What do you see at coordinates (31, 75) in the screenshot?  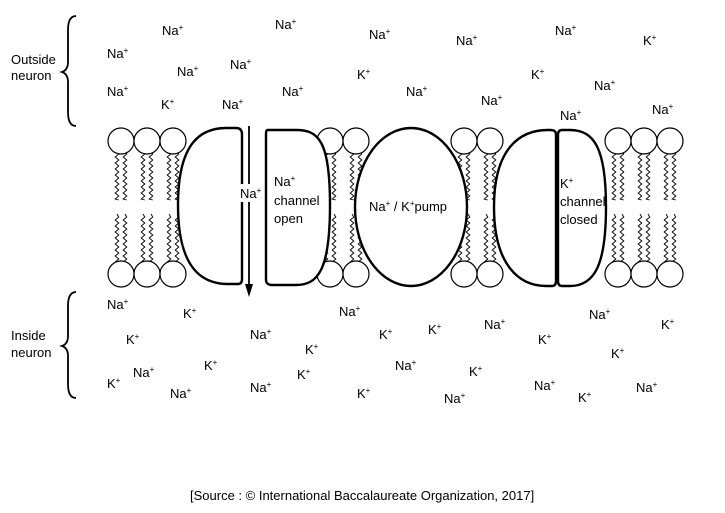 I see `outside-label-line2: neuron` at bounding box center [31, 75].